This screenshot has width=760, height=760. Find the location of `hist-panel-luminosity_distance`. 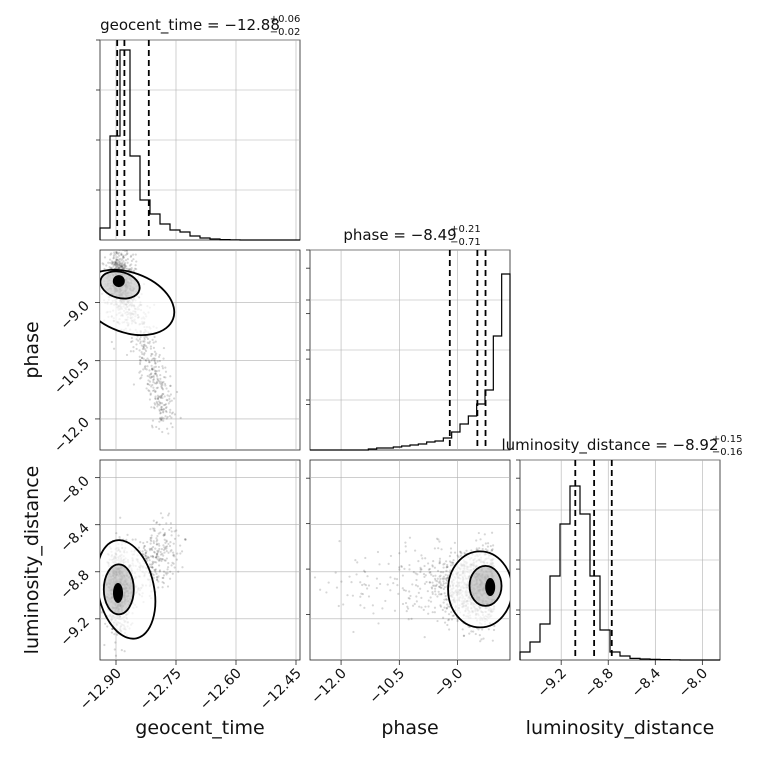

hist-panel-luminosity_distance is located at coordinates (618, 560).